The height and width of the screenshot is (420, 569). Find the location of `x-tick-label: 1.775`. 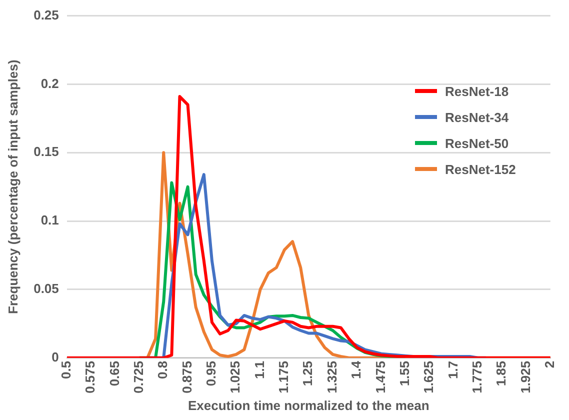

x-tick-label: 1.775 is located at coordinates (476, 377).